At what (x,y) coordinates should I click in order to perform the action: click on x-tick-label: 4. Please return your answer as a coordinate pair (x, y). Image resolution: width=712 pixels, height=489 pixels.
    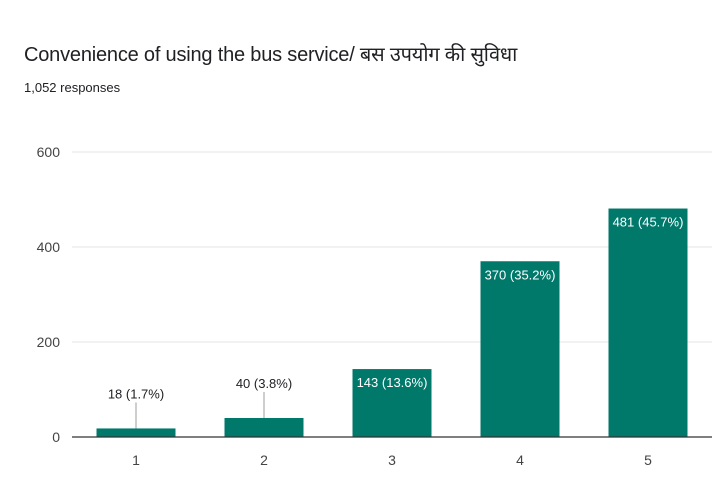
    Looking at the image, I should click on (520, 460).